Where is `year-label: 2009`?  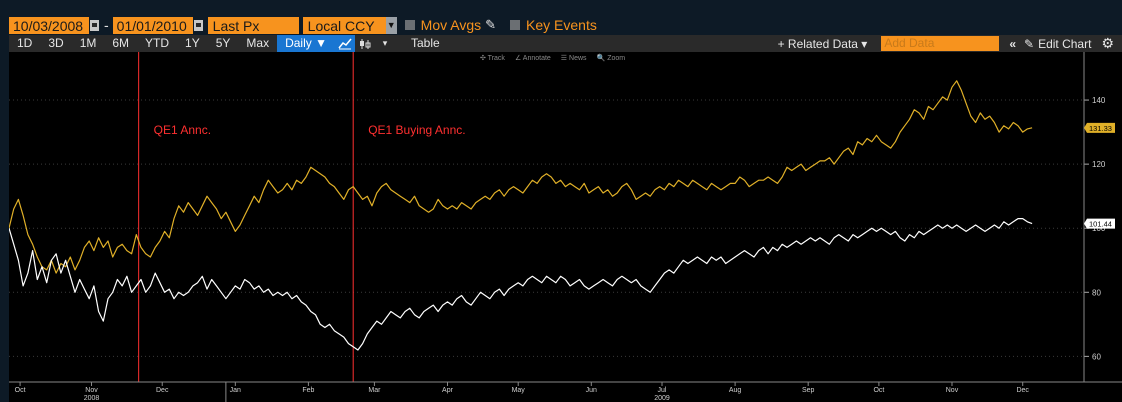
year-label: 2009 is located at coordinates (662, 398).